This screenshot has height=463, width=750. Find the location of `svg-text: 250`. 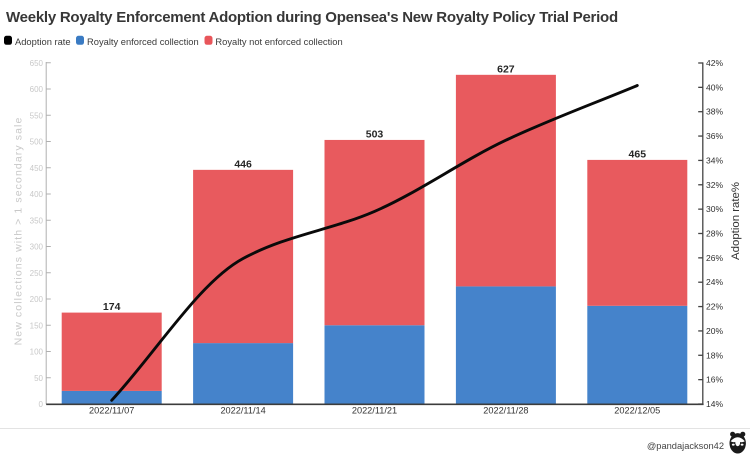

svg-text: 250 is located at coordinates (37, 273).